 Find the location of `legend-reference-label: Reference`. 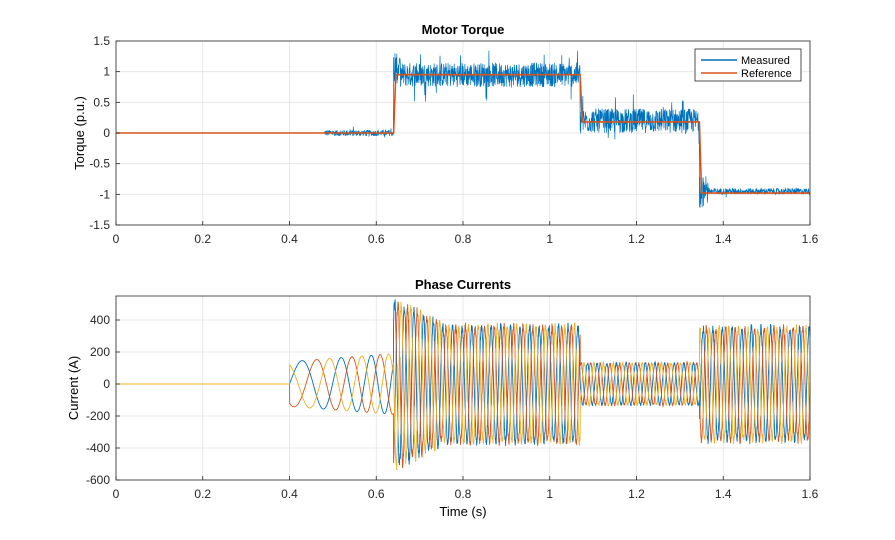

legend-reference-label: Reference is located at coordinates (766, 74).